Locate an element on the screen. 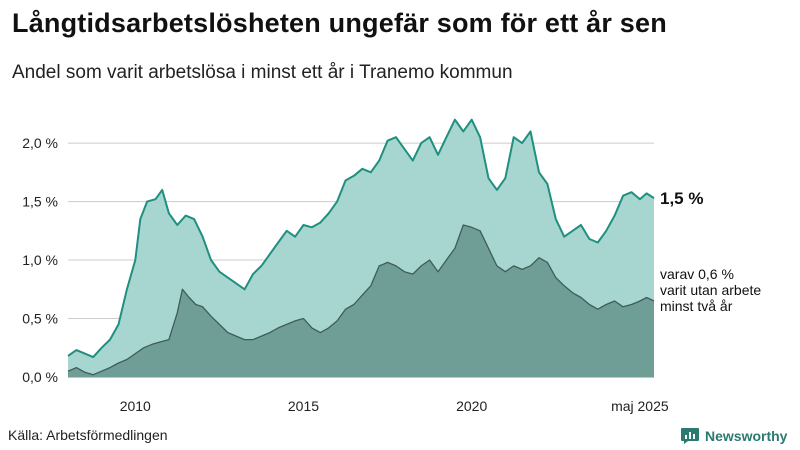 The width and height of the screenshot is (800, 450). x-axis: 2010 2015 2020 maj 2025 is located at coordinates (394, 406).